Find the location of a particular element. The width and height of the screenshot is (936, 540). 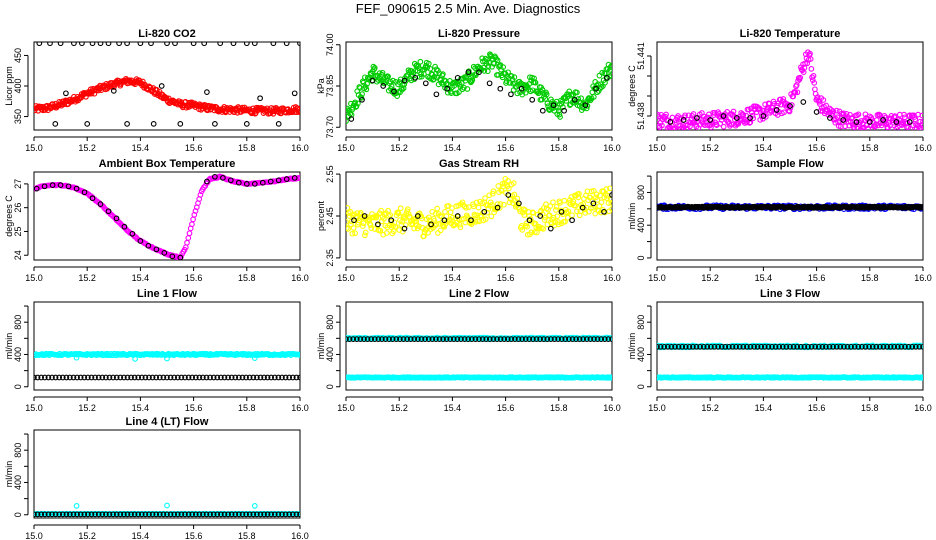

y-axis-label: degrees C is located at coordinates (9, 216).